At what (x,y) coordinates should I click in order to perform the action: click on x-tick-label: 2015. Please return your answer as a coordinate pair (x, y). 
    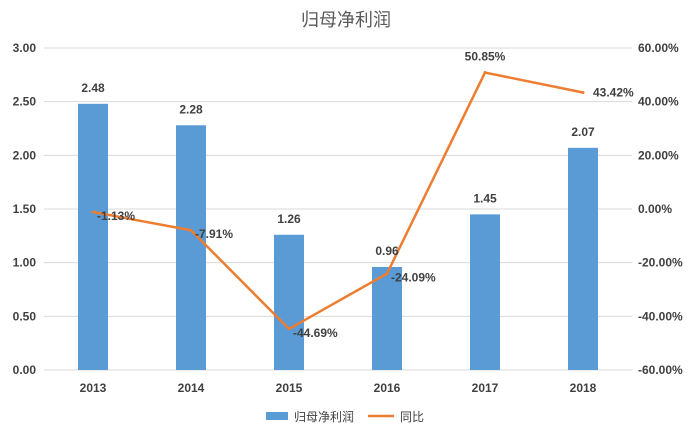
    Looking at the image, I should click on (289, 388).